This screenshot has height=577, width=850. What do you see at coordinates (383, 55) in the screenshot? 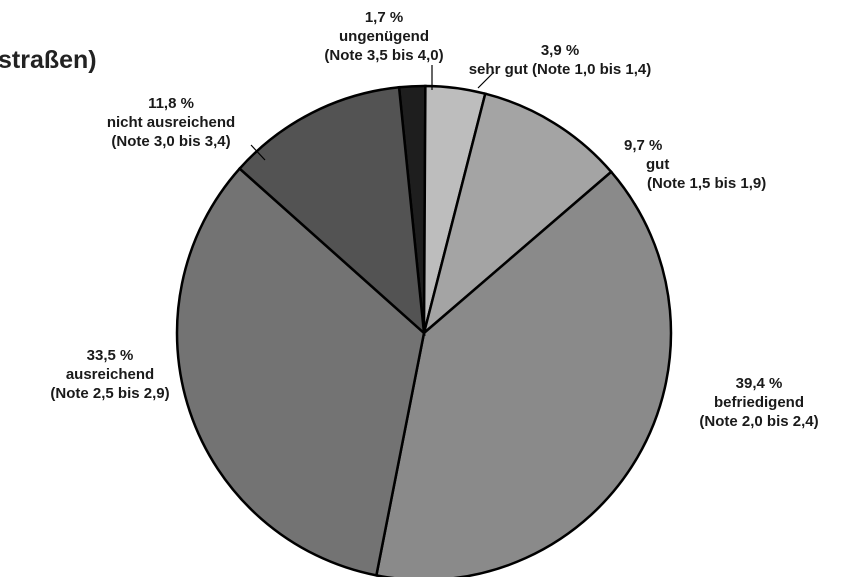
I see `slice-label-note: (Note 3,5 bis 4,0)` at bounding box center [383, 55].